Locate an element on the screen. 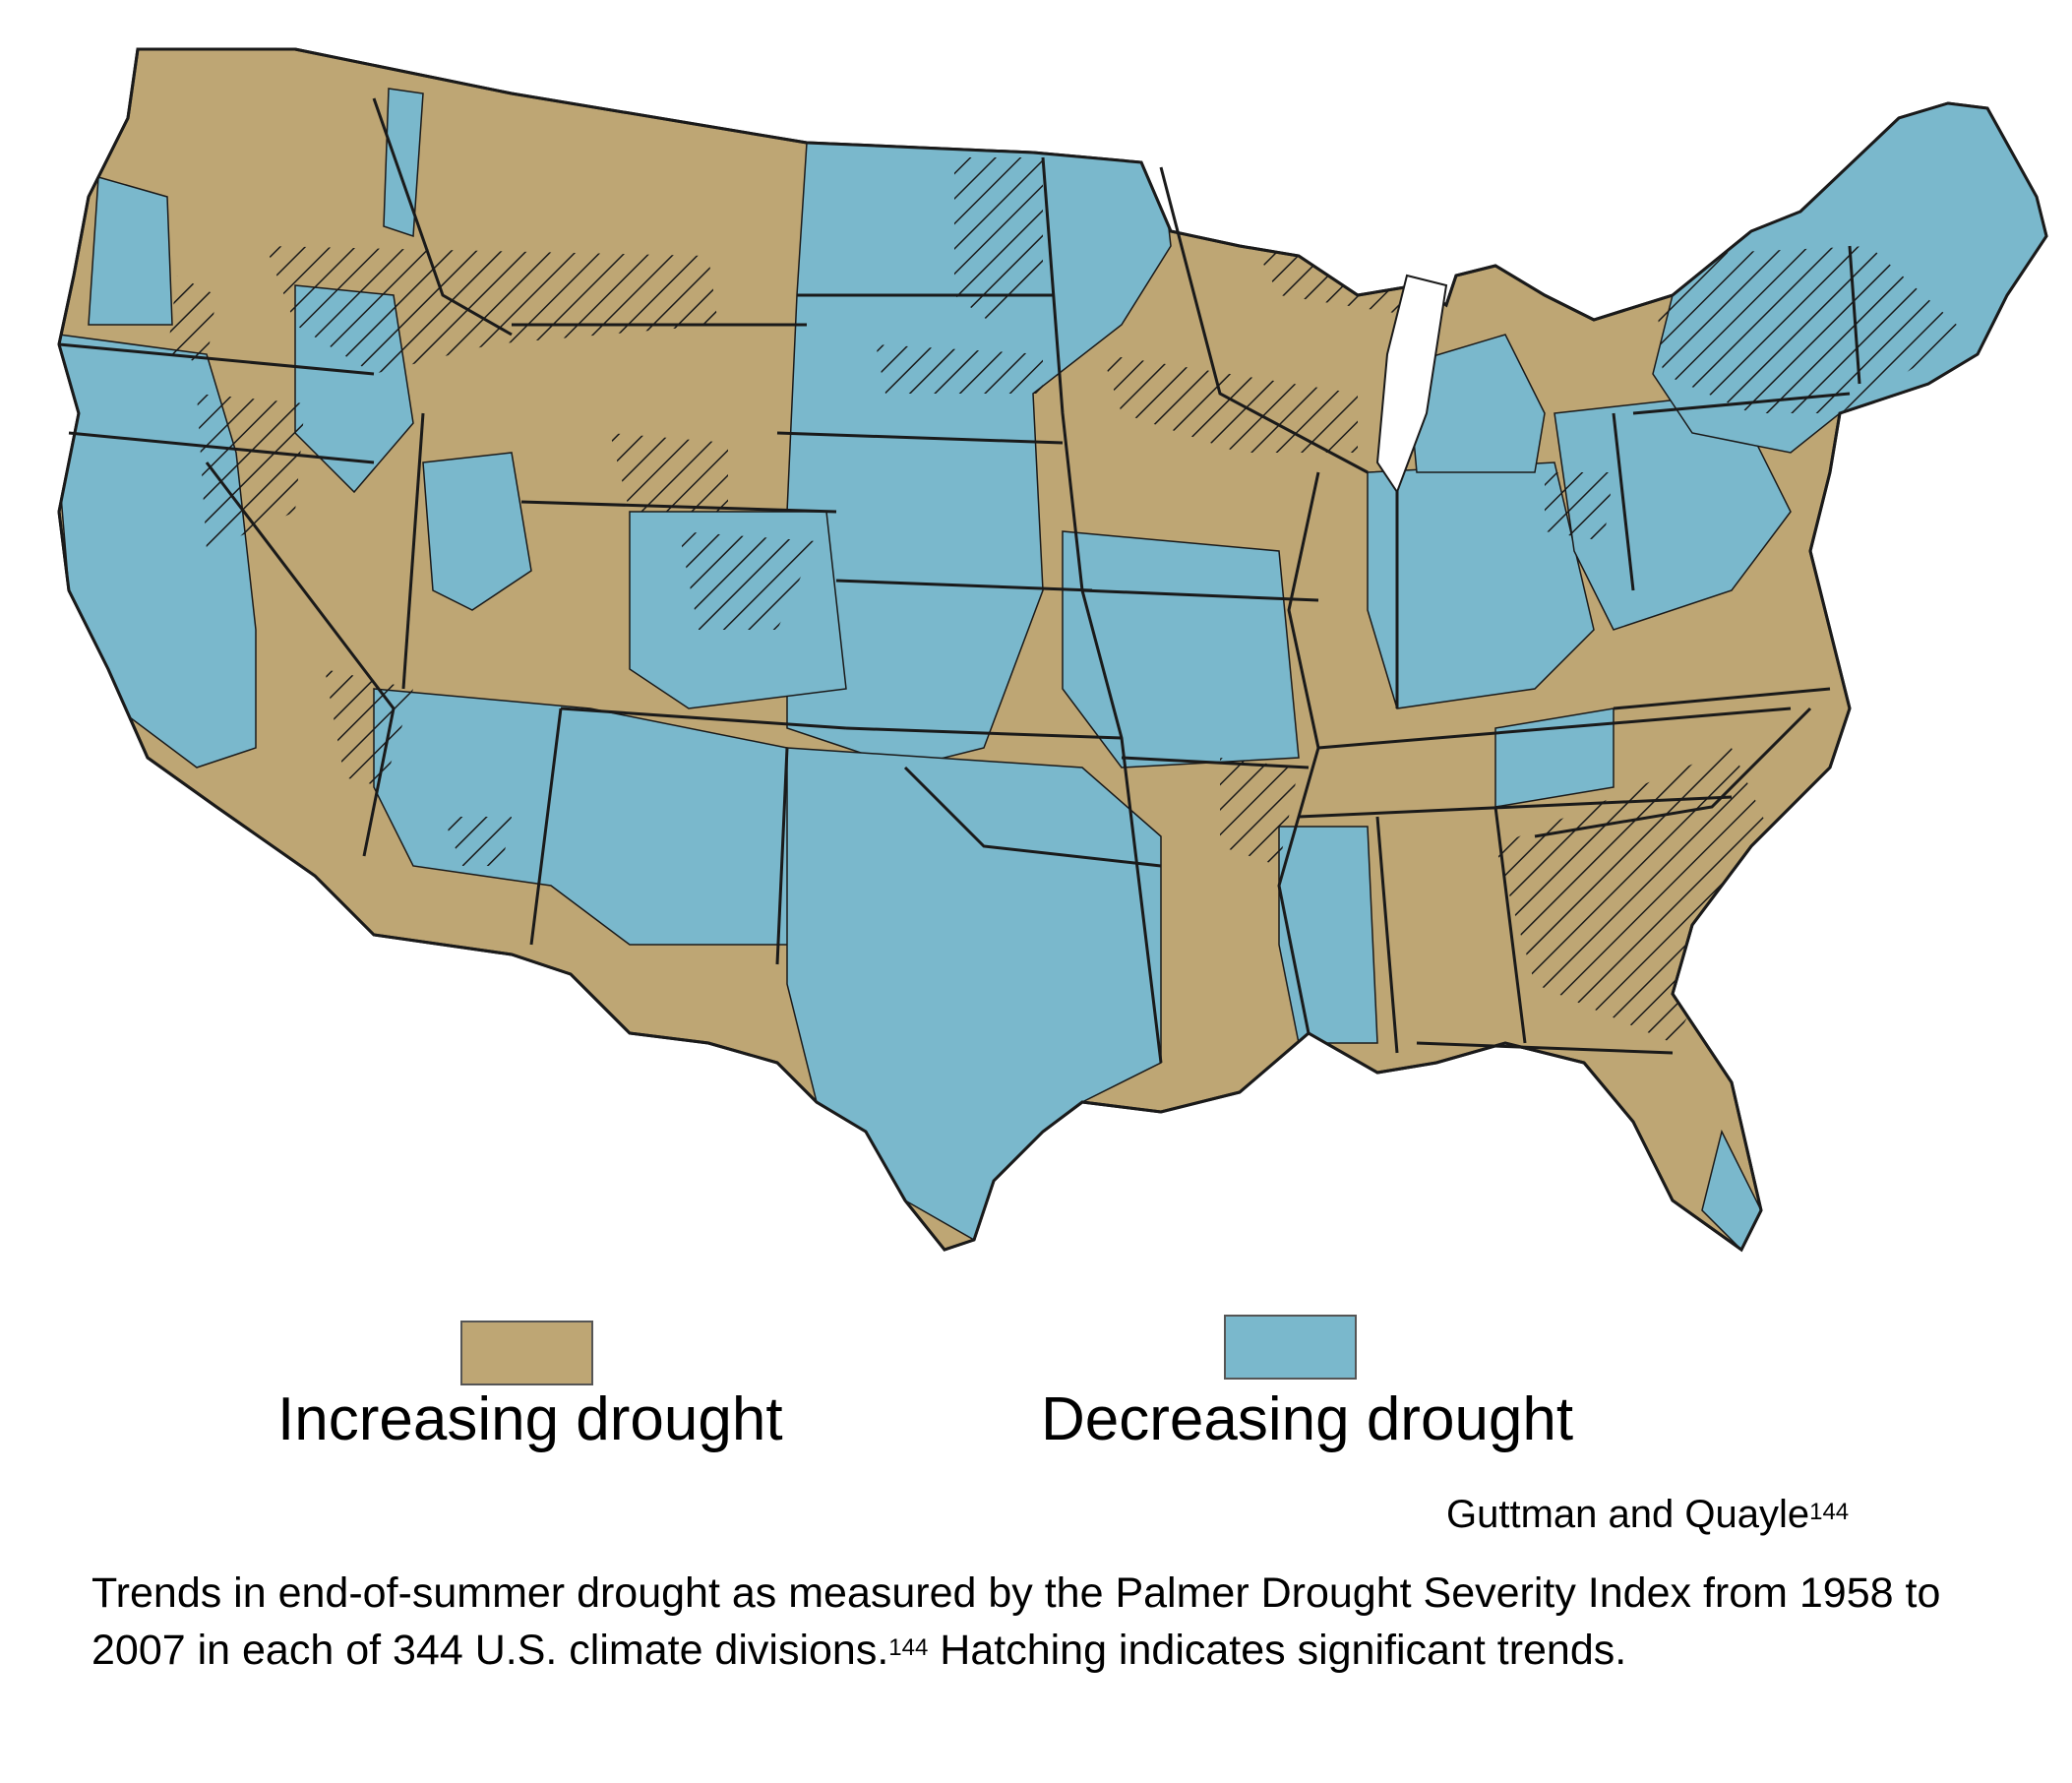 The width and height of the screenshot is (2072, 1783). border-pa-ny is located at coordinates (1741, 403).